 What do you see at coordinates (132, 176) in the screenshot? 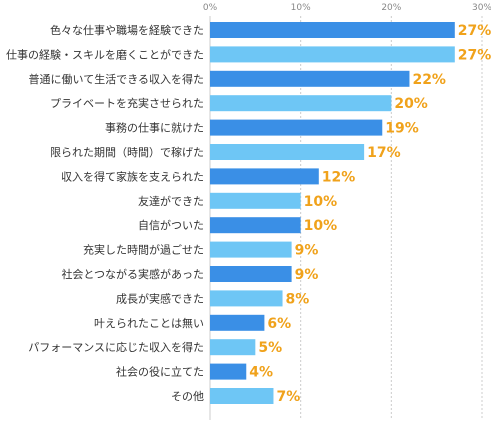
I see `category-label: 収入を得て家族を支えられた` at bounding box center [132, 176].